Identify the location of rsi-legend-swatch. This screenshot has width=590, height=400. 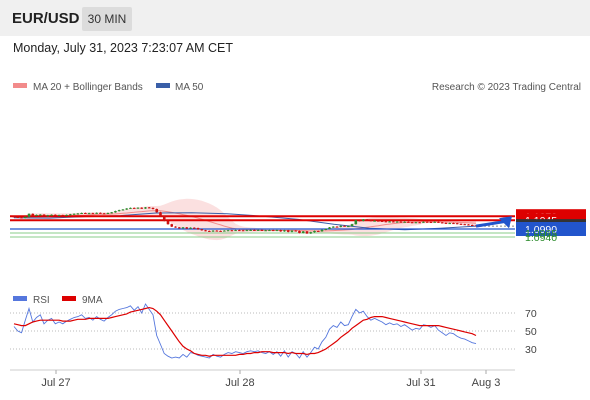
(20, 298).